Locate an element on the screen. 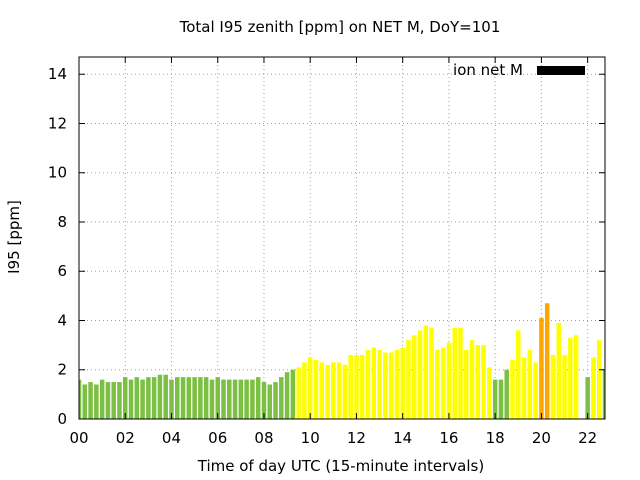  x-tick-label: 16 is located at coordinates (448, 438).